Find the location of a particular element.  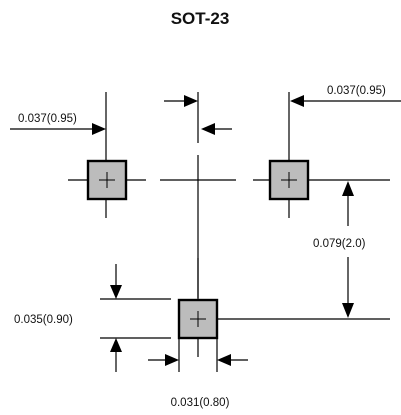

diagram-title: SOT-23 is located at coordinates (200, 18).